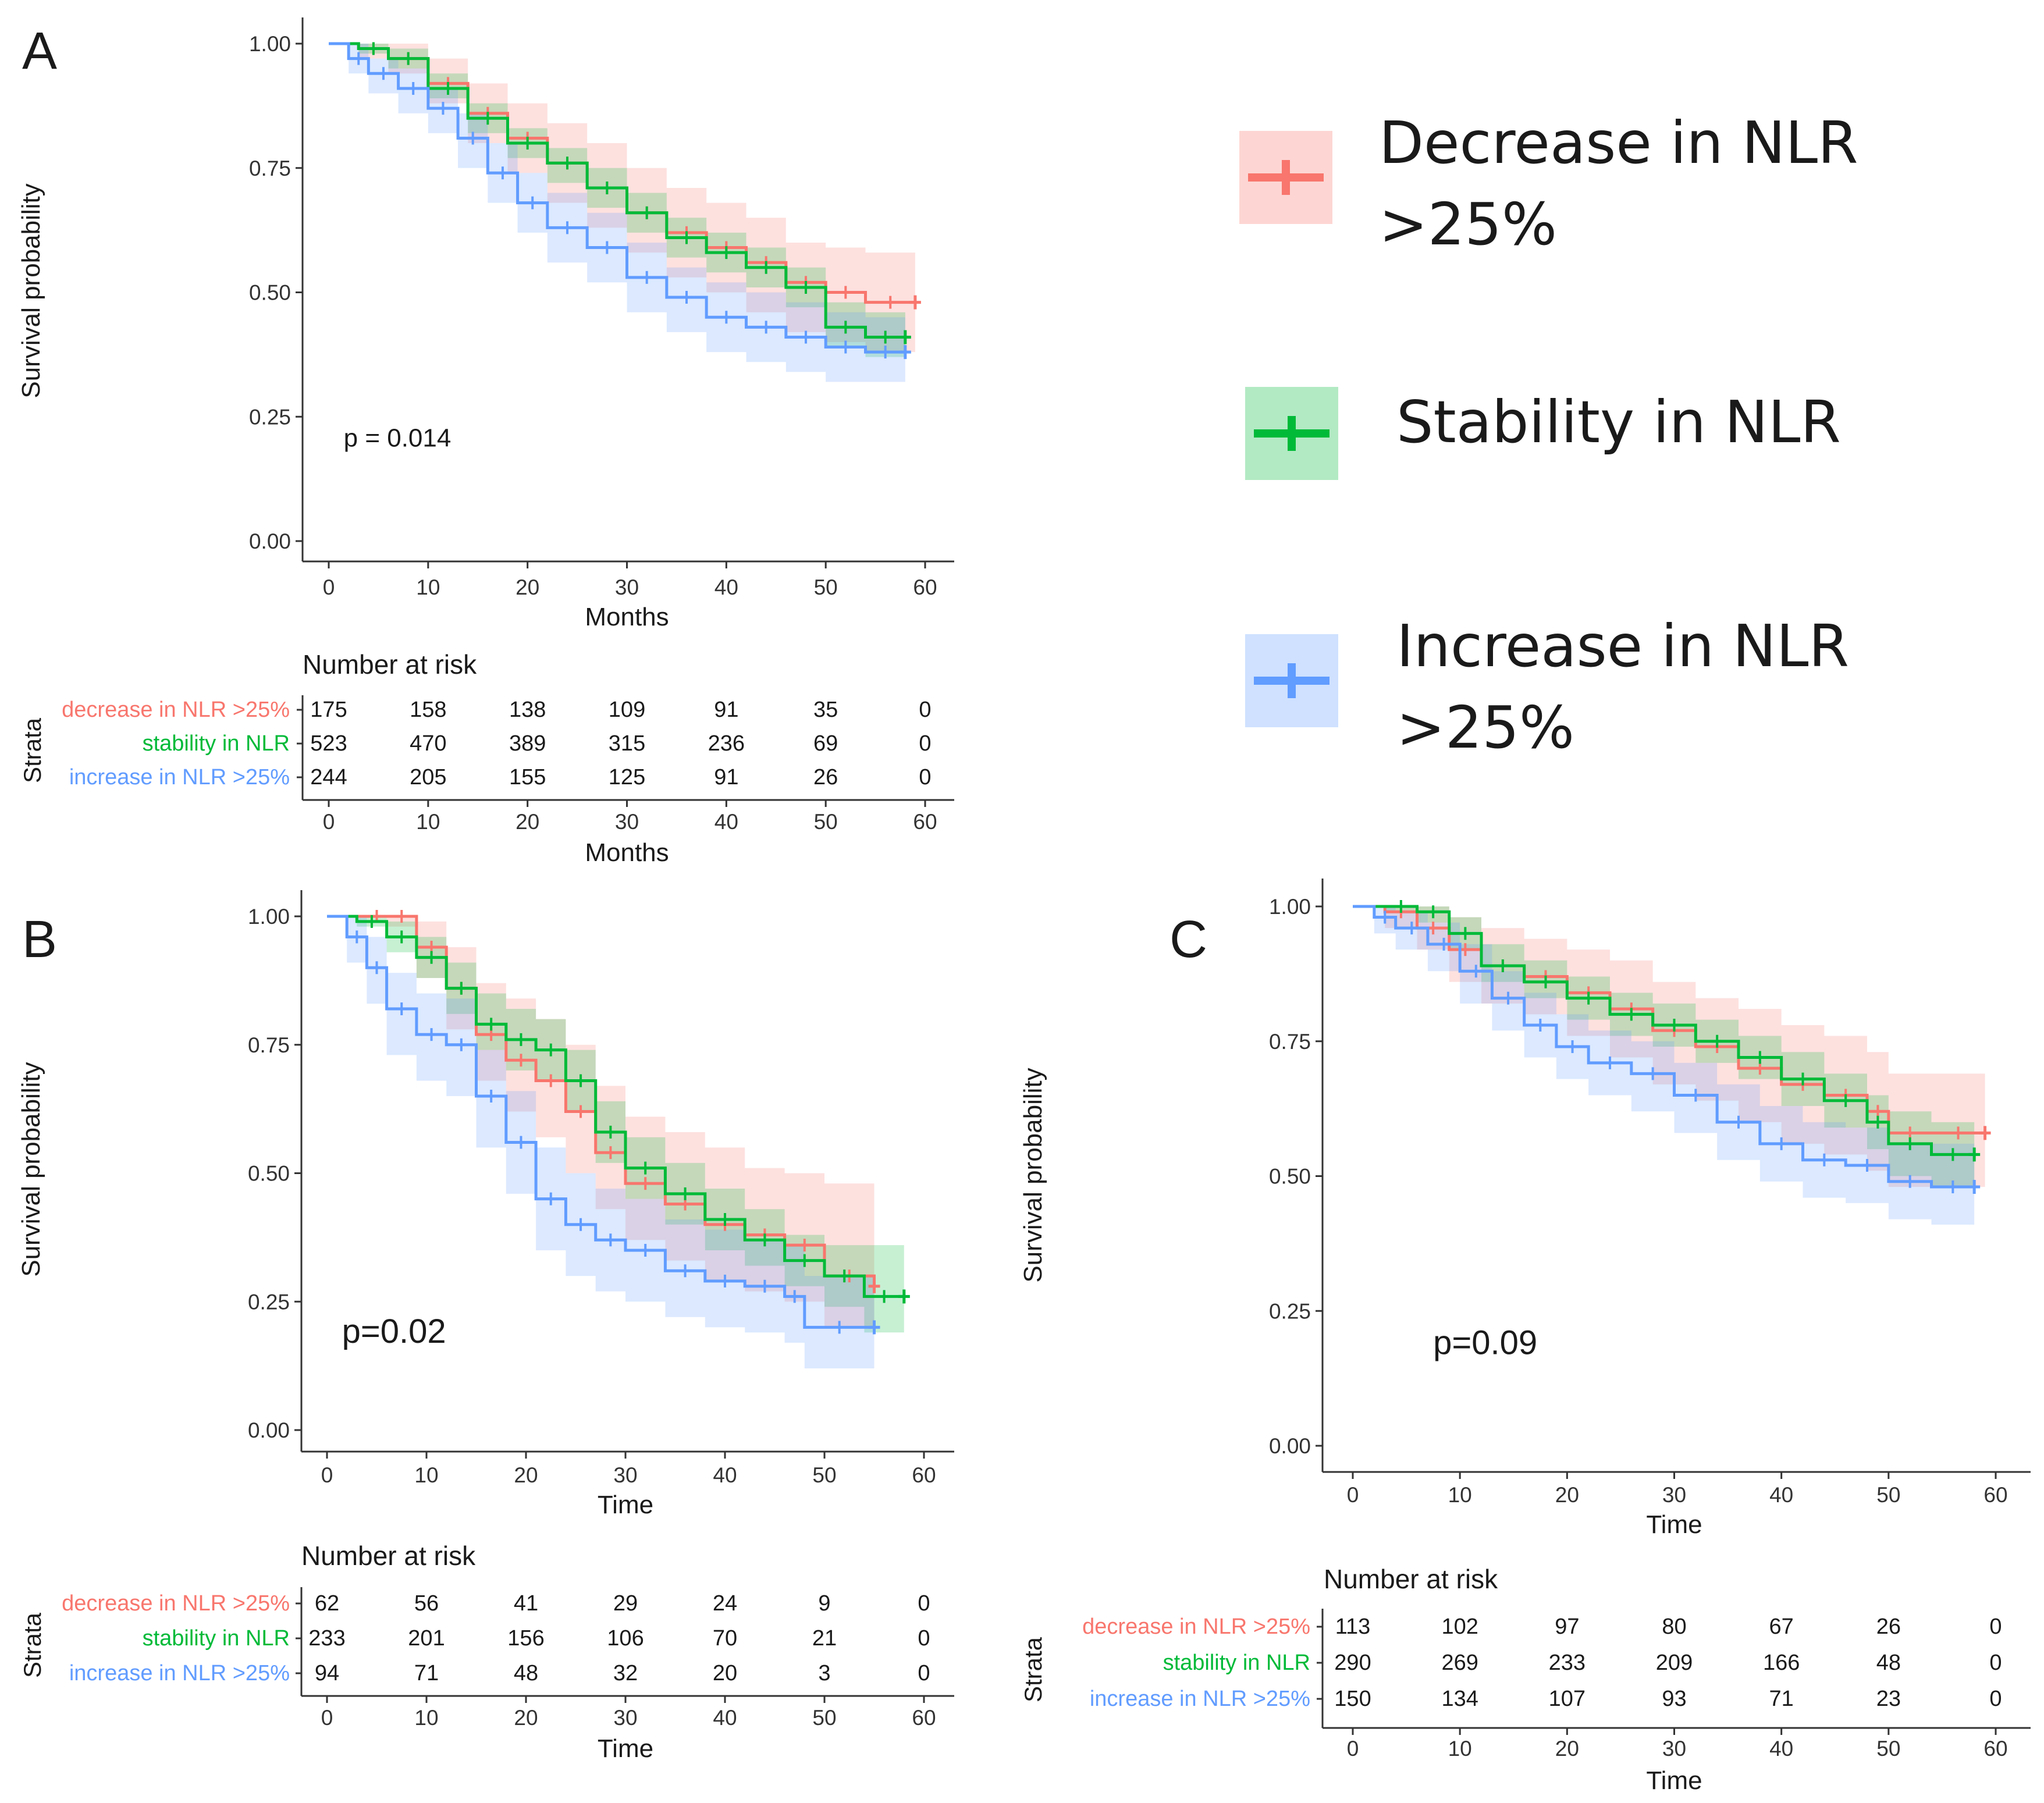 The width and height of the screenshot is (2044, 1803). I want to click on risk-value: 41, so click(526, 1603).